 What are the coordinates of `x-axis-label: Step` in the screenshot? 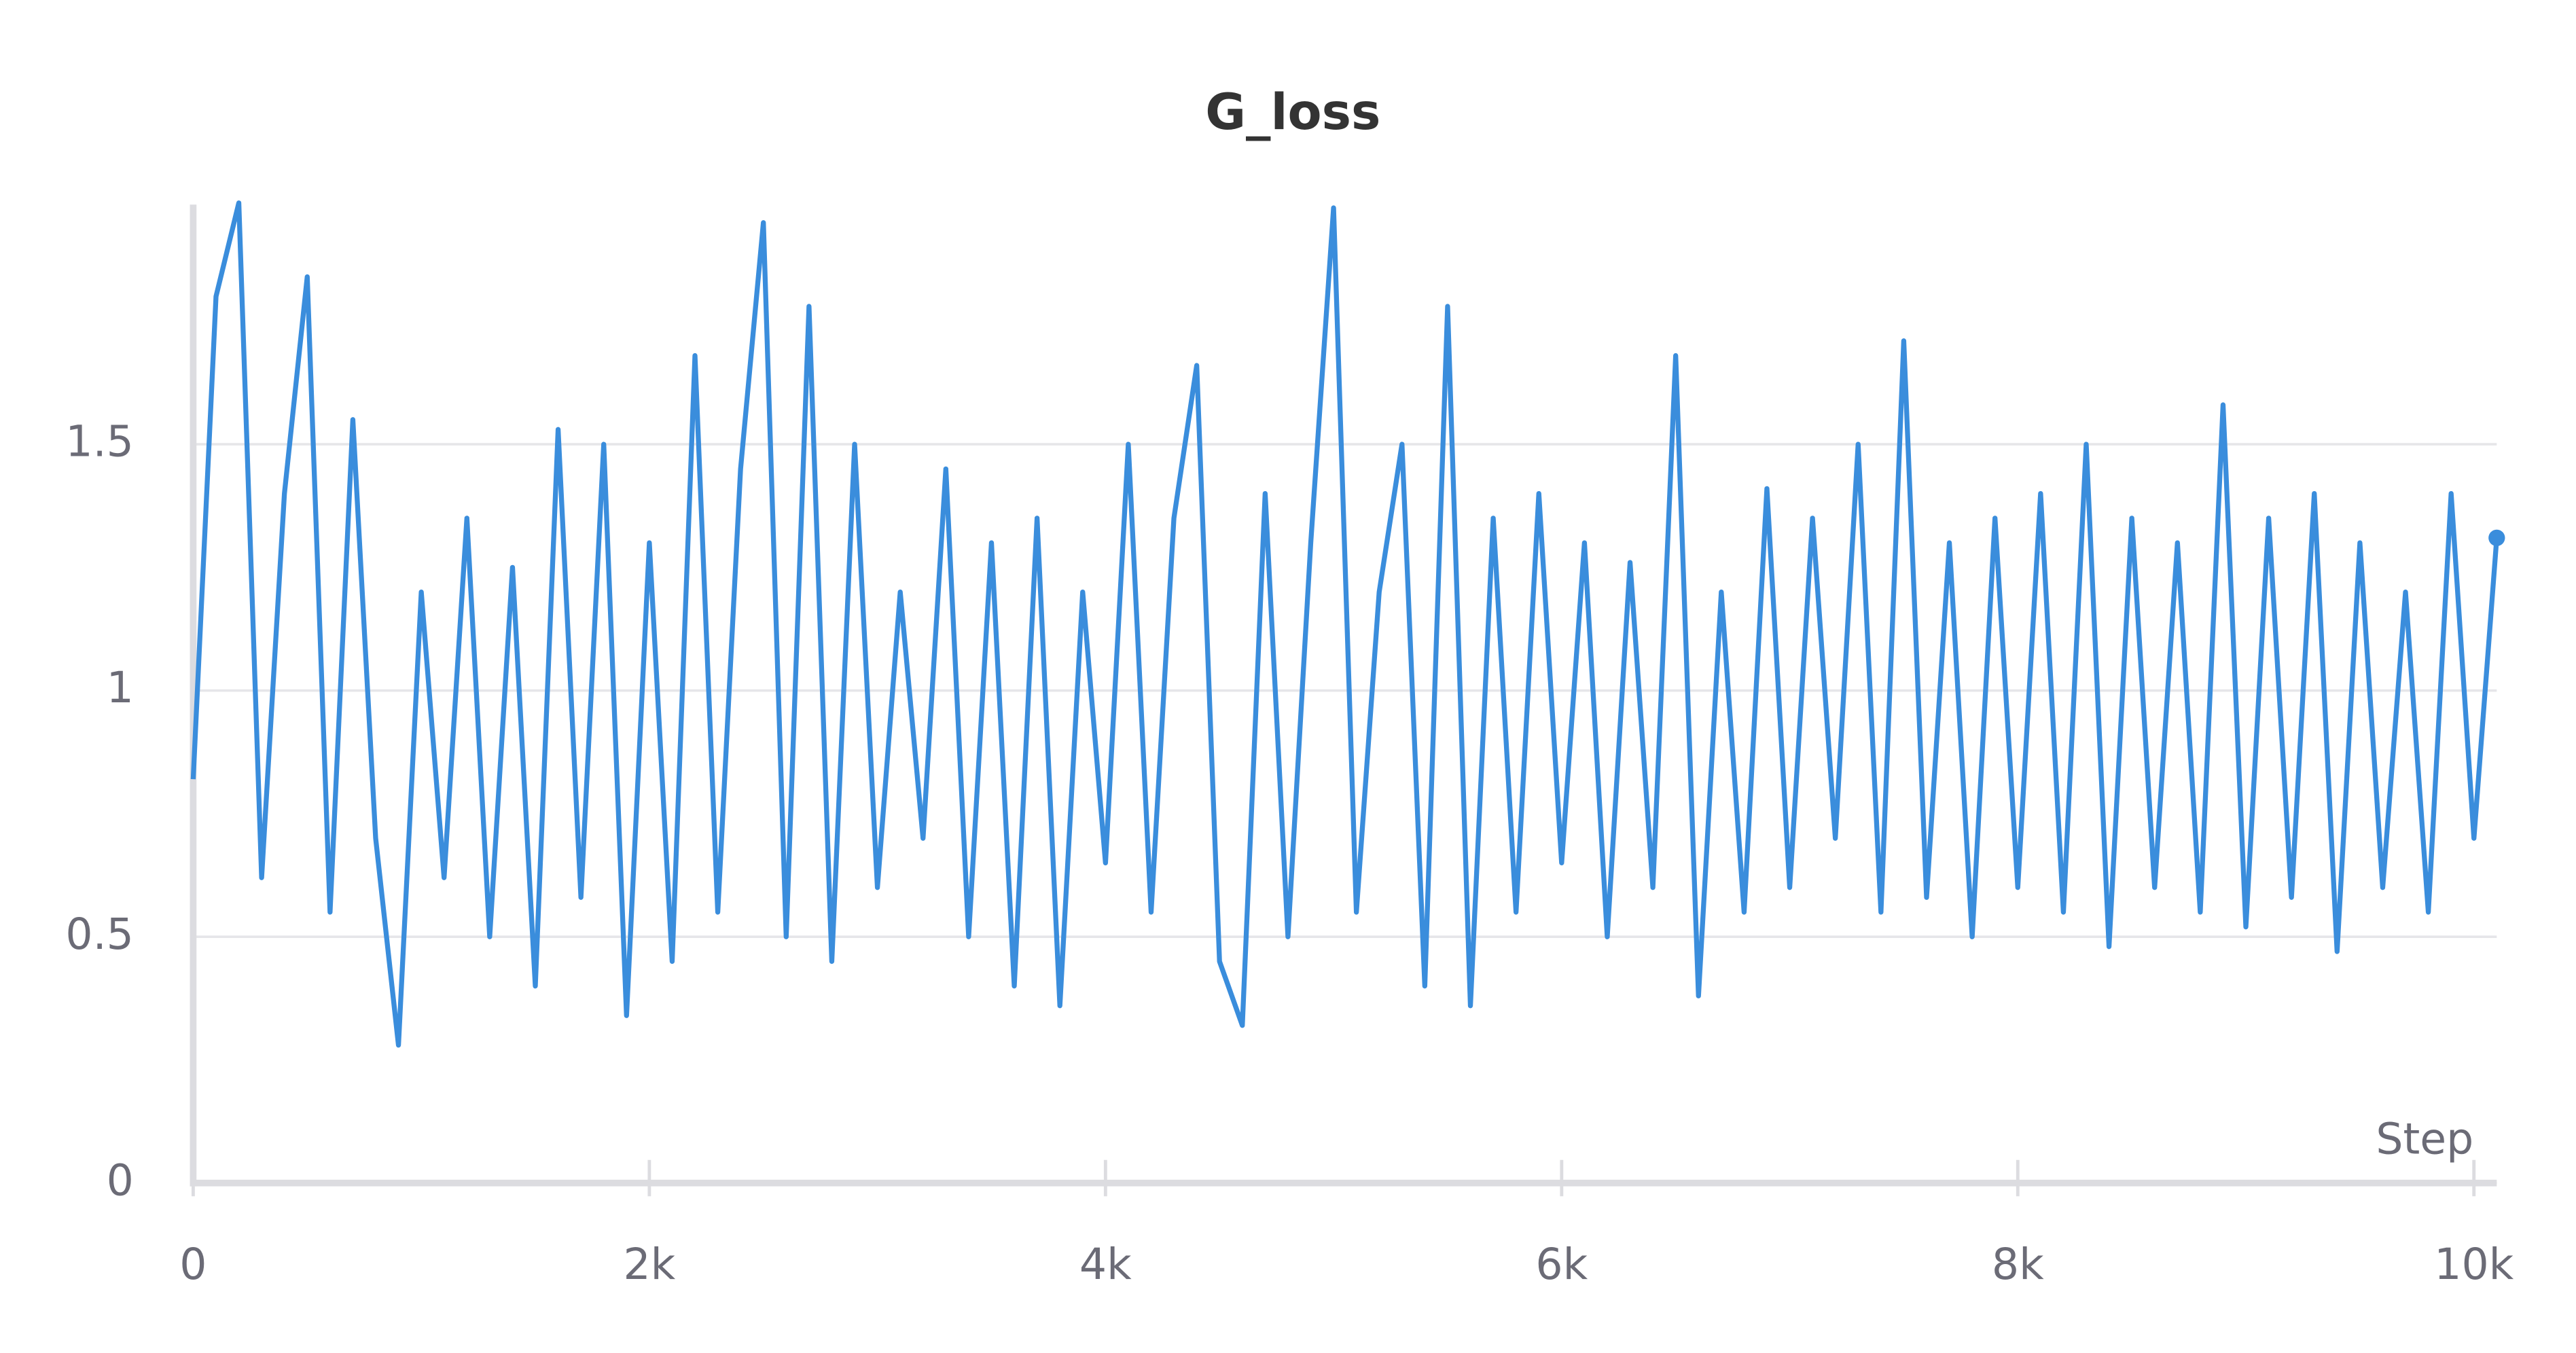 It's located at (2424, 1139).